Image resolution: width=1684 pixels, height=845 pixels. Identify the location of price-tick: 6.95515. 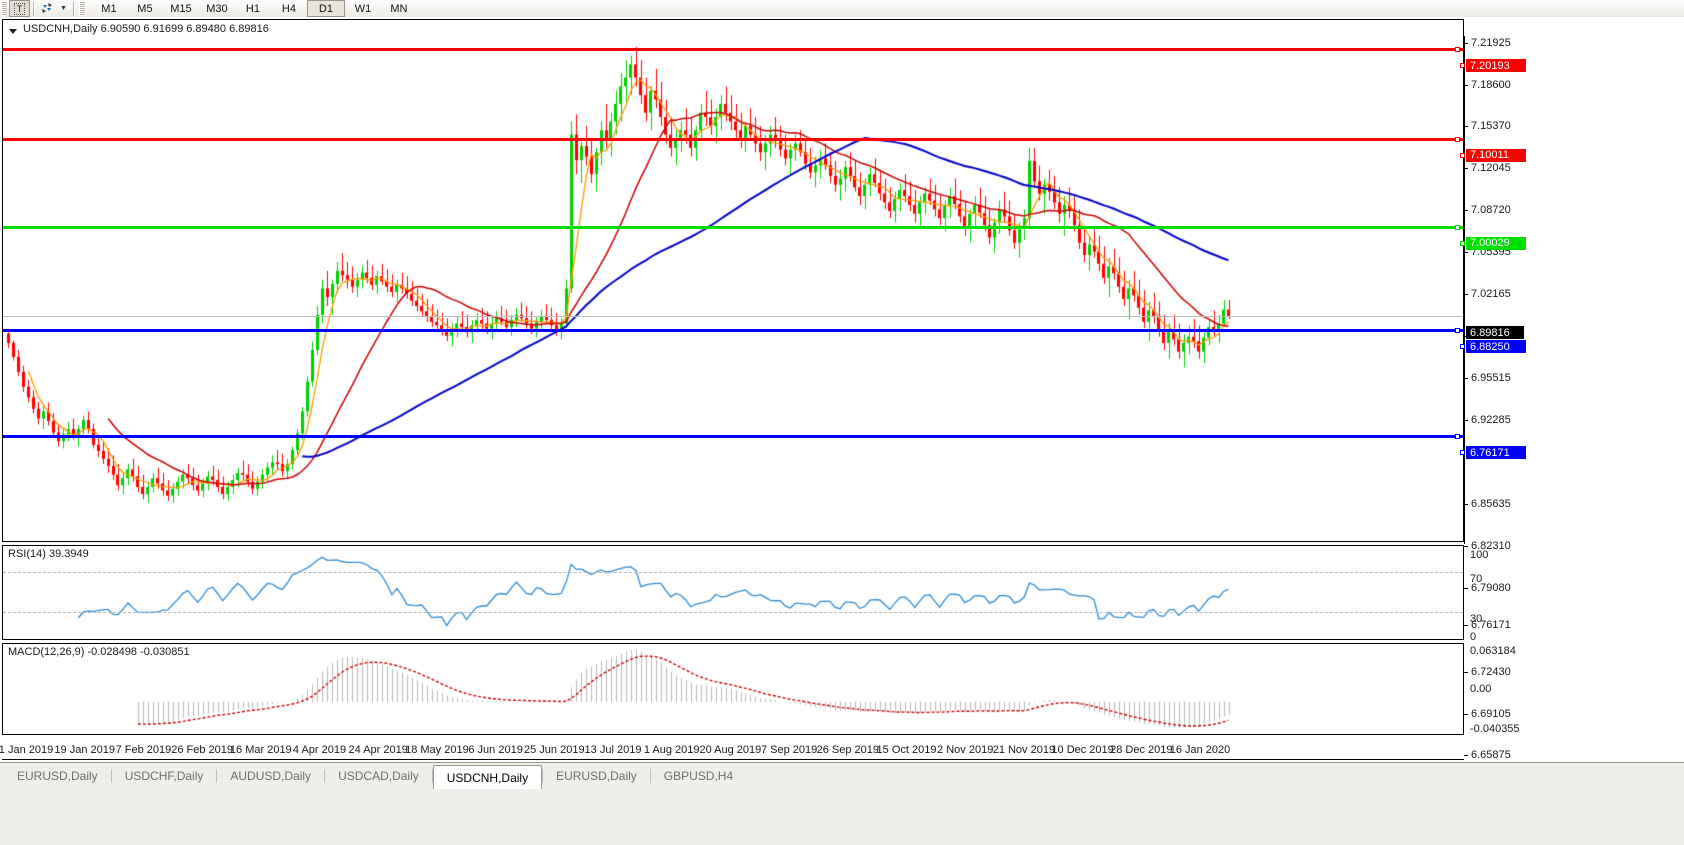
(1487, 378).